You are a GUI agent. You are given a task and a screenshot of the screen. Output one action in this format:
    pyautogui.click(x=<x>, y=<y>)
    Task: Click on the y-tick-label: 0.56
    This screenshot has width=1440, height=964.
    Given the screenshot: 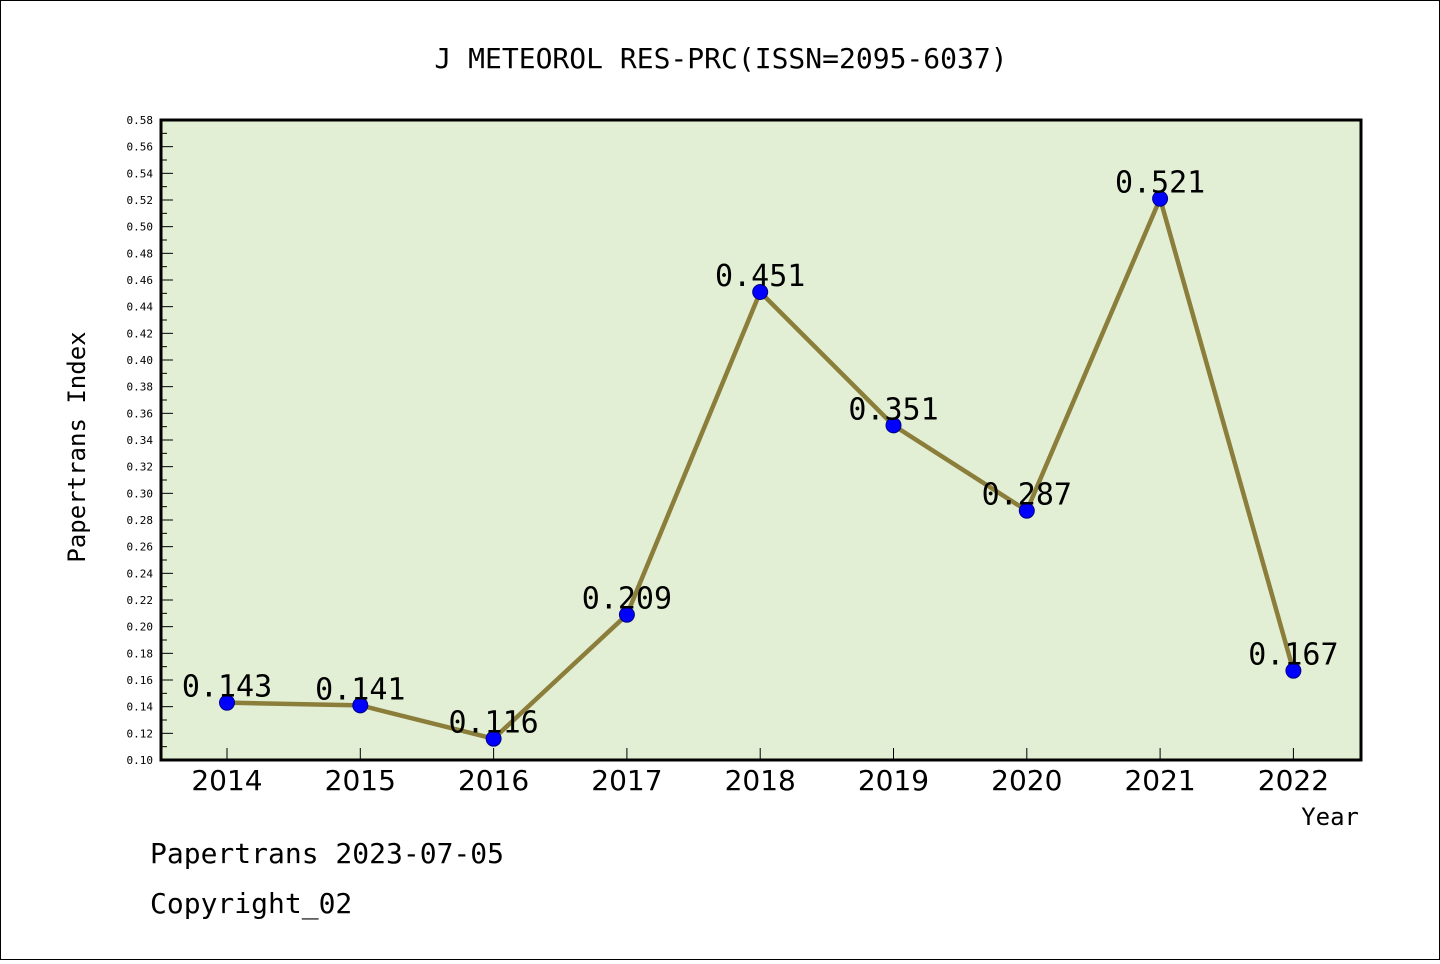 What is the action you would take?
    pyautogui.click(x=140, y=147)
    